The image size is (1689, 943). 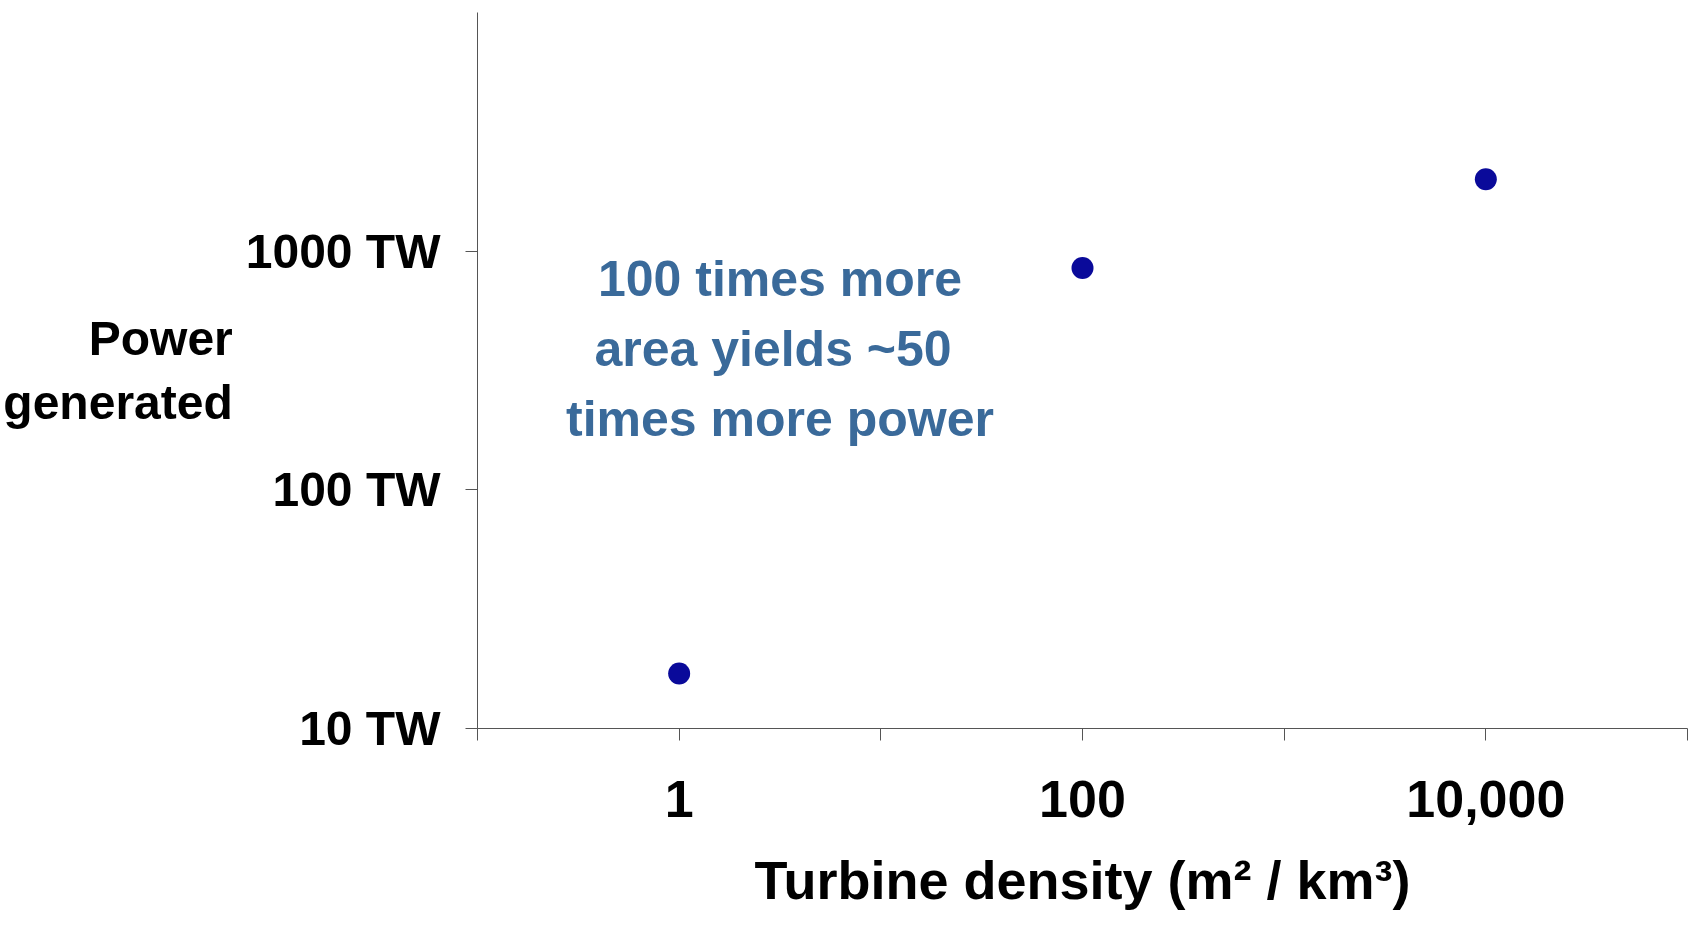 What do you see at coordinates (1082, 879) in the screenshot?
I see `x-axis-title: Turbine density (m² / km³)` at bounding box center [1082, 879].